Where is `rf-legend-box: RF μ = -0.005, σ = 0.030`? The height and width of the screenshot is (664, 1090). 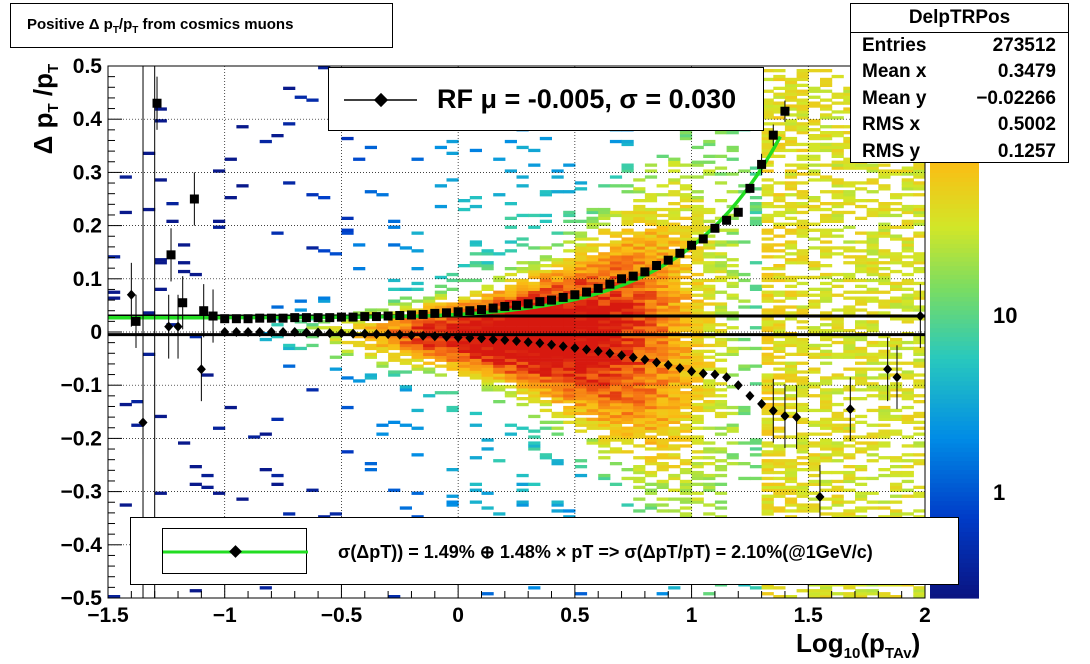
rf-legend-box: RF μ = -0.005, σ = 0.030 is located at coordinates (546, 99).